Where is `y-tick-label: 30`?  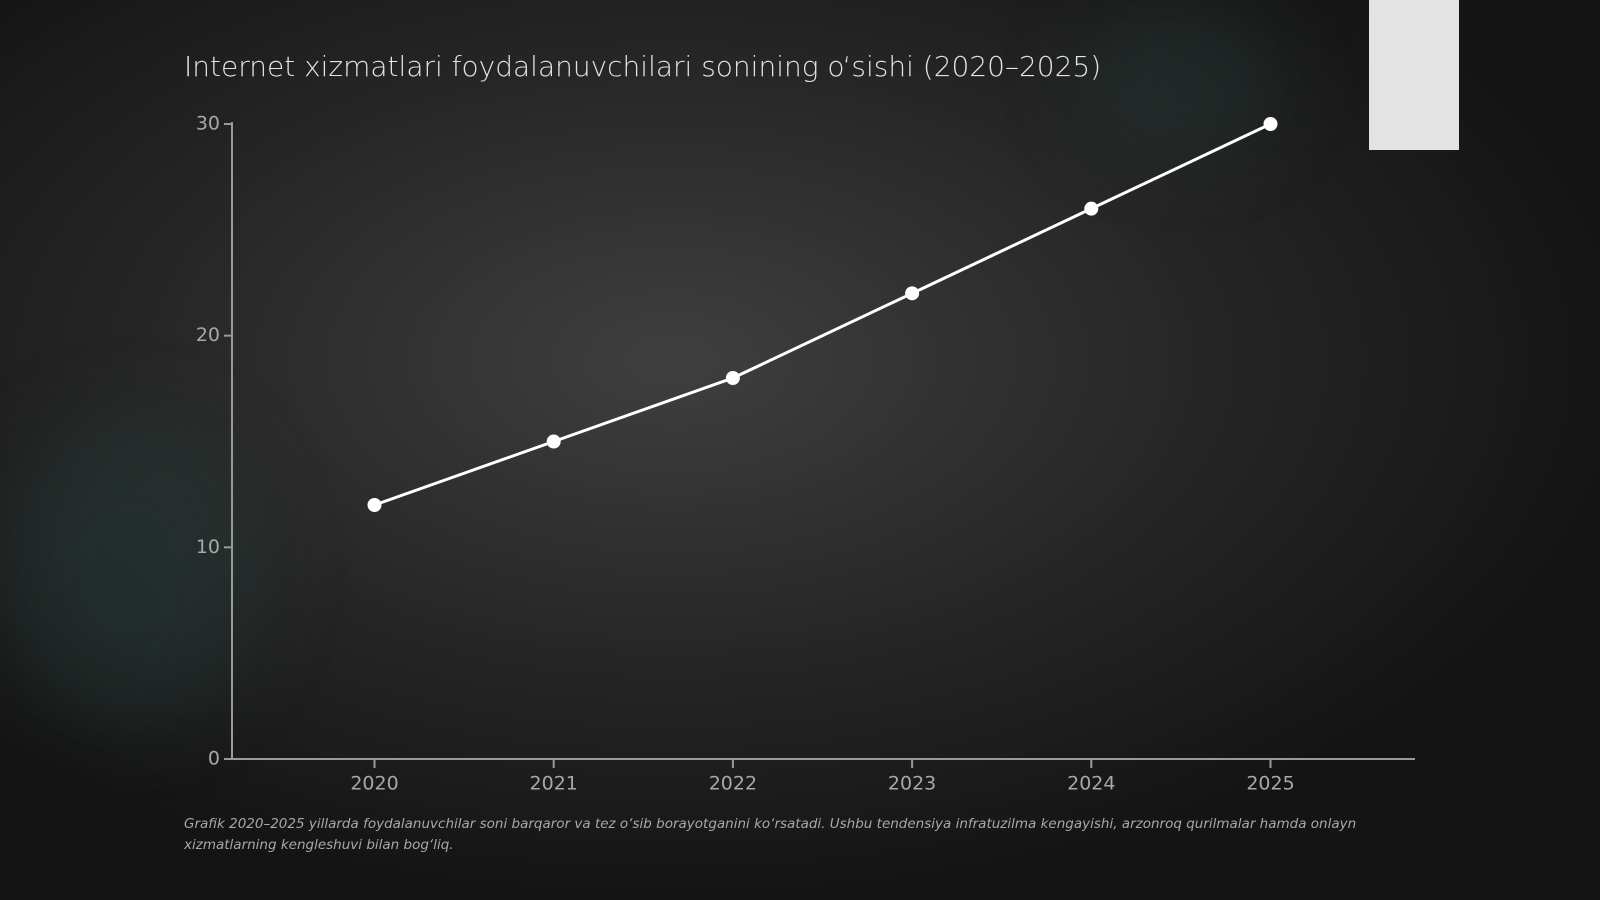
y-tick-label: 30 is located at coordinates (208, 124).